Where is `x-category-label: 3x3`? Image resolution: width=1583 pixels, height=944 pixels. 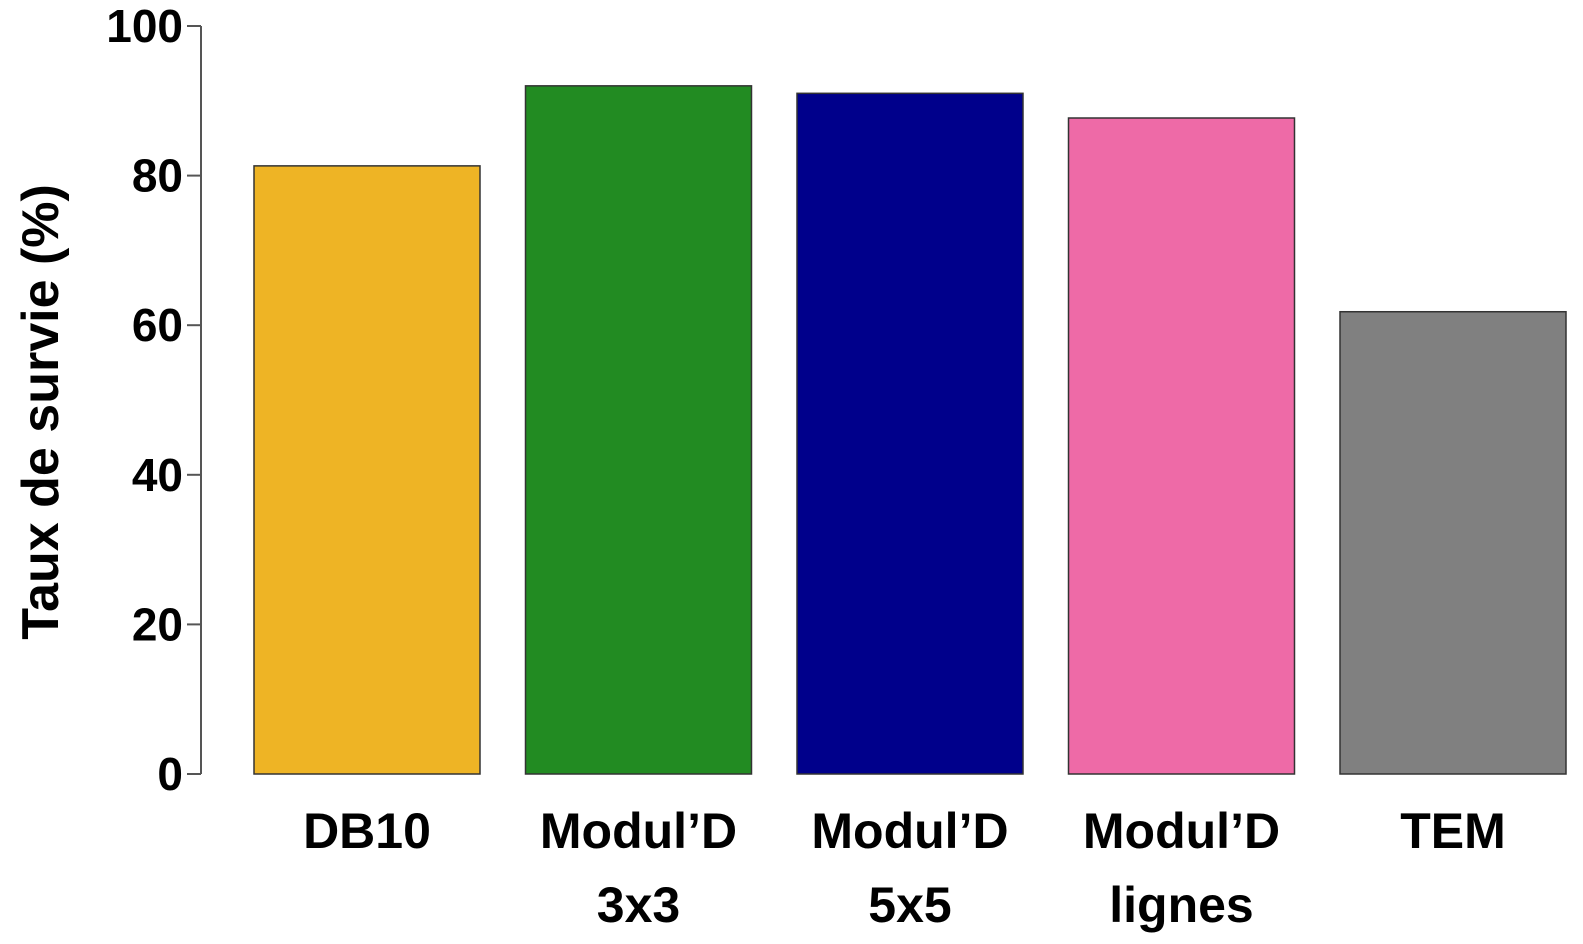 x-category-label: 3x3 is located at coordinates (638, 905).